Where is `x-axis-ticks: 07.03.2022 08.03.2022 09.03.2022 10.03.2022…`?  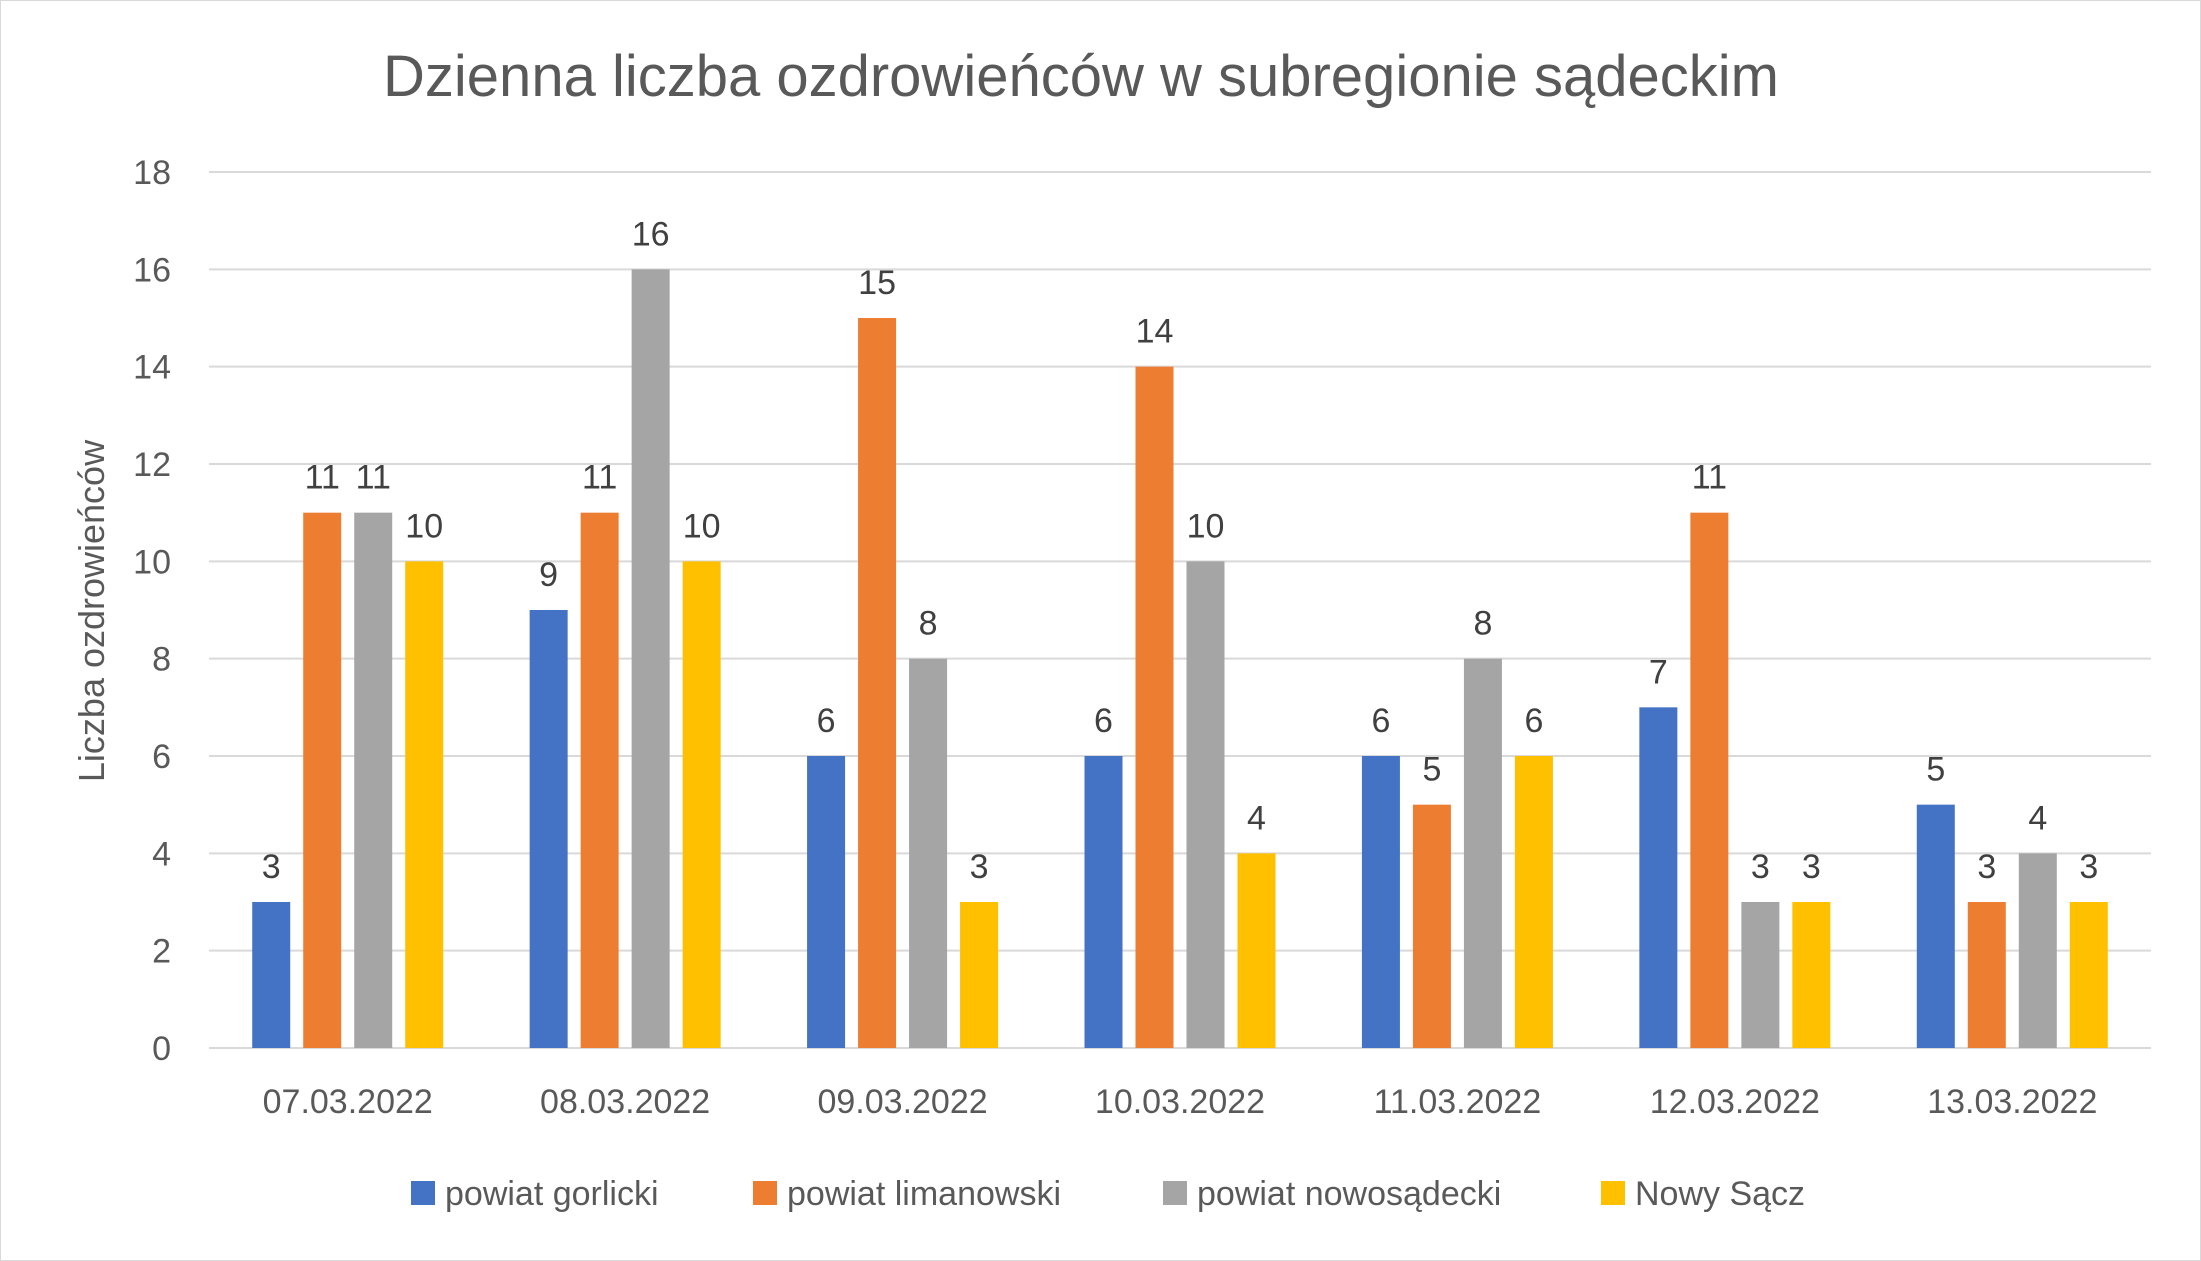 x-axis-ticks: 07.03.2022 08.03.2022 09.03.2022 10.03.2022… is located at coordinates (1180, 1102).